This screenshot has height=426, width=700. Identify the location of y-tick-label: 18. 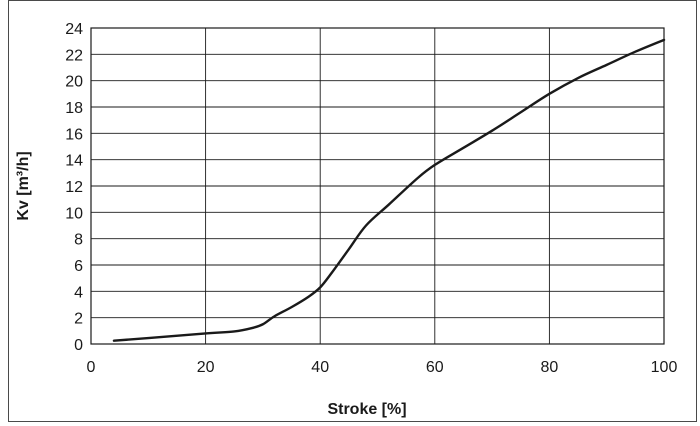
(74, 108).